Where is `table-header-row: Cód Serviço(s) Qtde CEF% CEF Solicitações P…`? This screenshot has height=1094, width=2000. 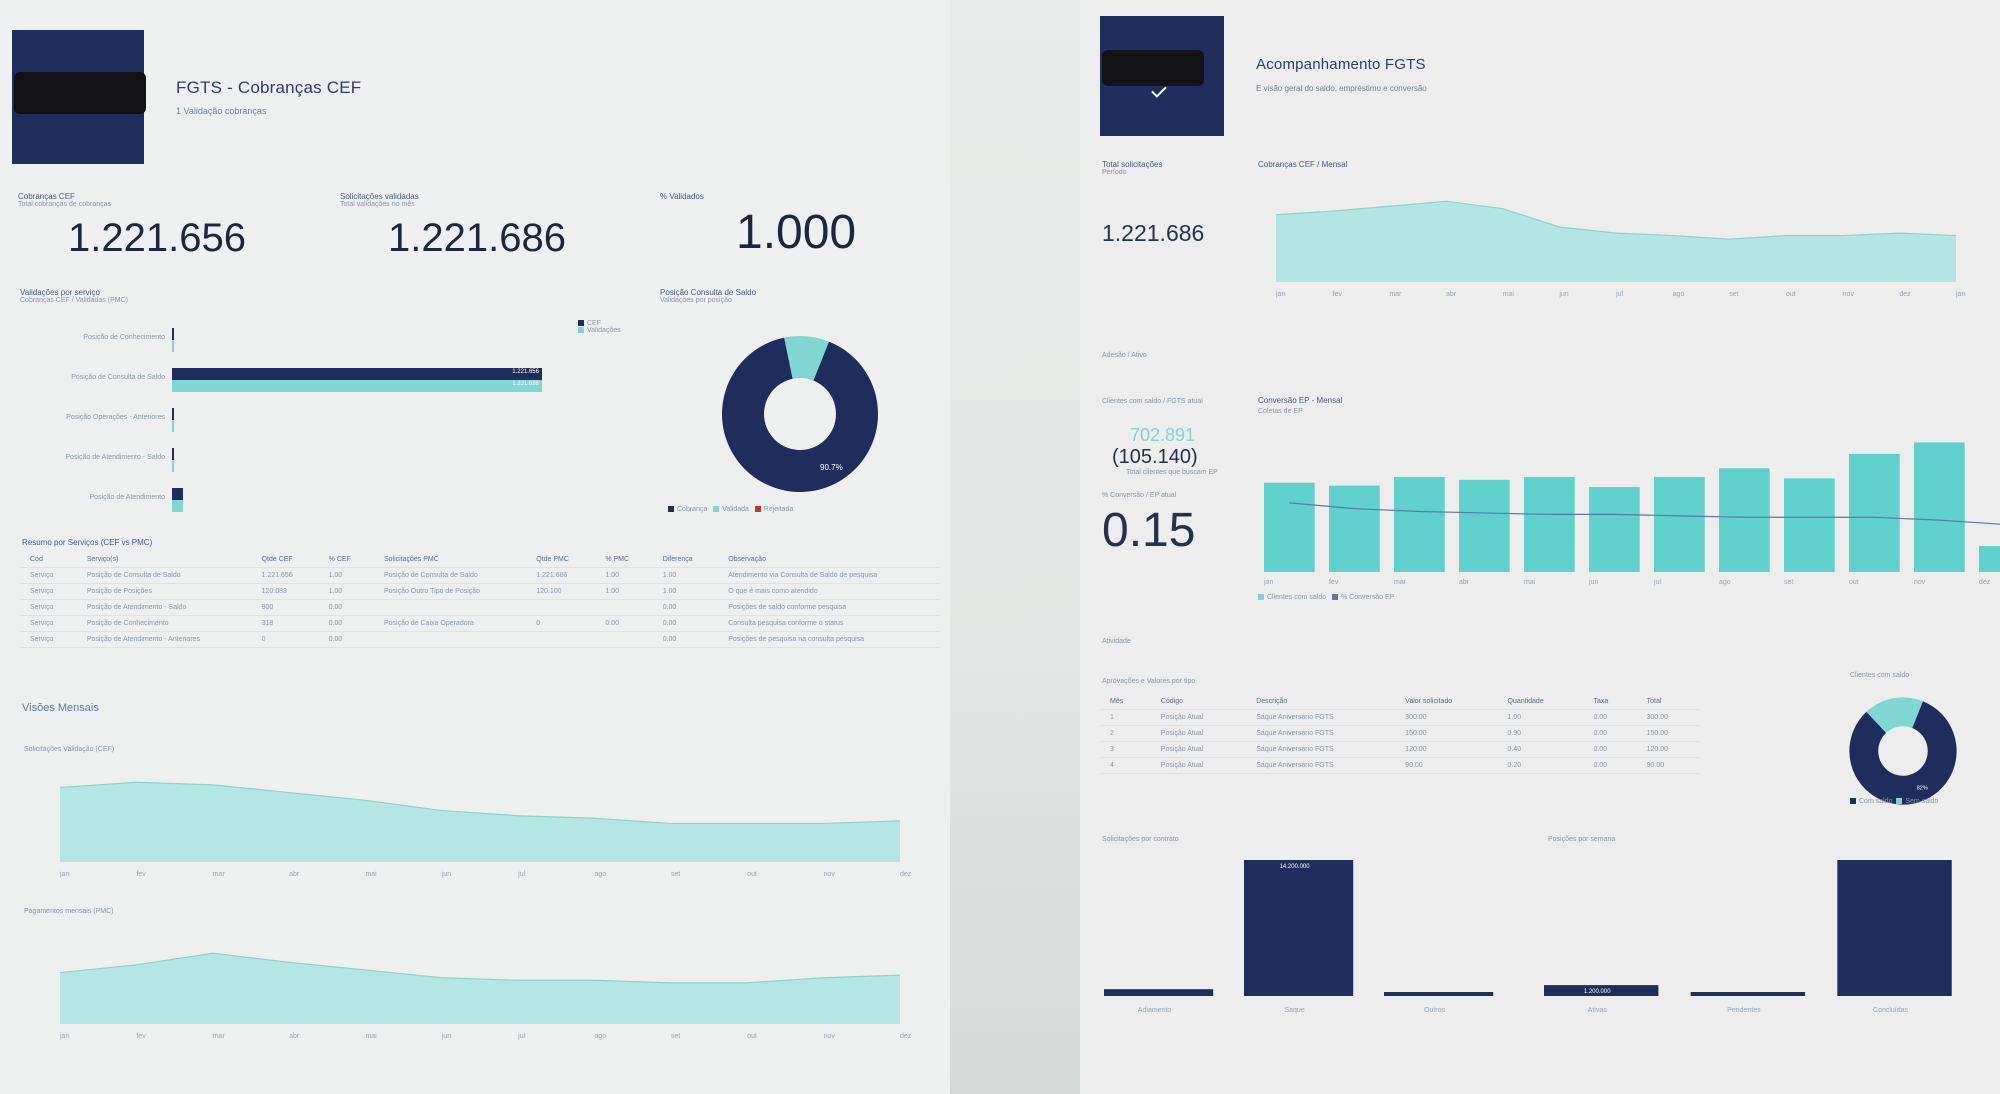 table-header-row: Cód Serviço(s) Qtde CEF% CEF Solicitações P… is located at coordinates (480, 560).